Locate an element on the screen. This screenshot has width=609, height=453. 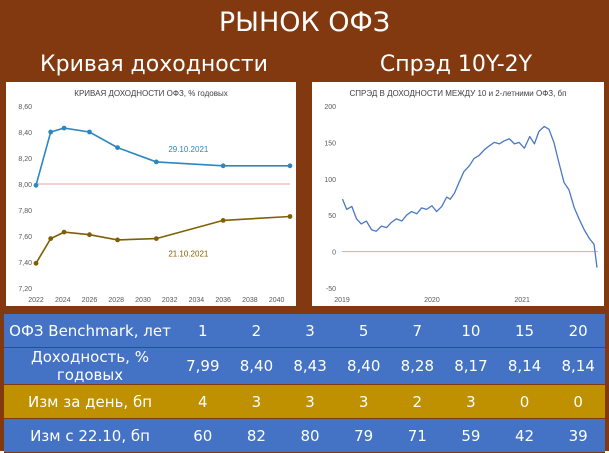
table-cell: 8,17 is located at coordinates (471, 366).